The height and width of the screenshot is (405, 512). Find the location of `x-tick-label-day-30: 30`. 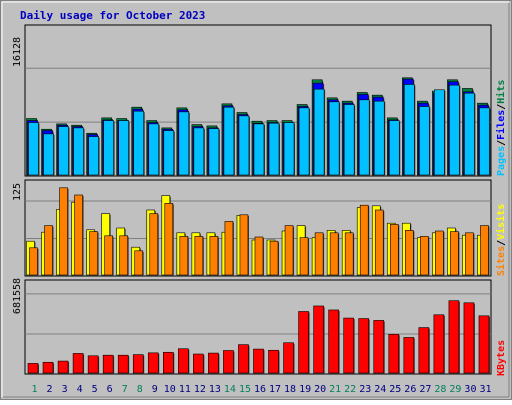

x-tick-label-day-30: 30 is located at coordinates (470, 389).